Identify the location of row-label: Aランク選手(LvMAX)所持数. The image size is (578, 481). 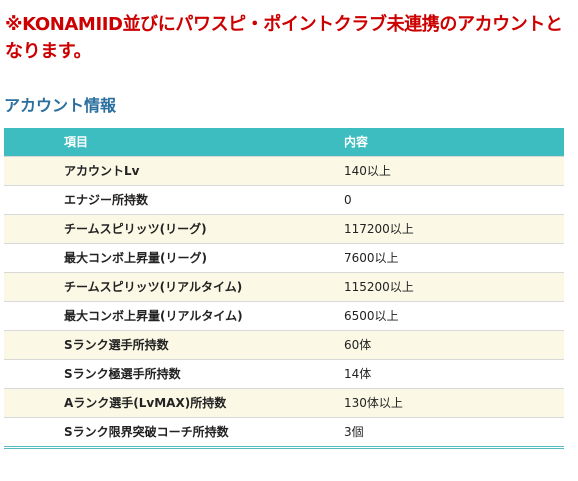
(144, 402).